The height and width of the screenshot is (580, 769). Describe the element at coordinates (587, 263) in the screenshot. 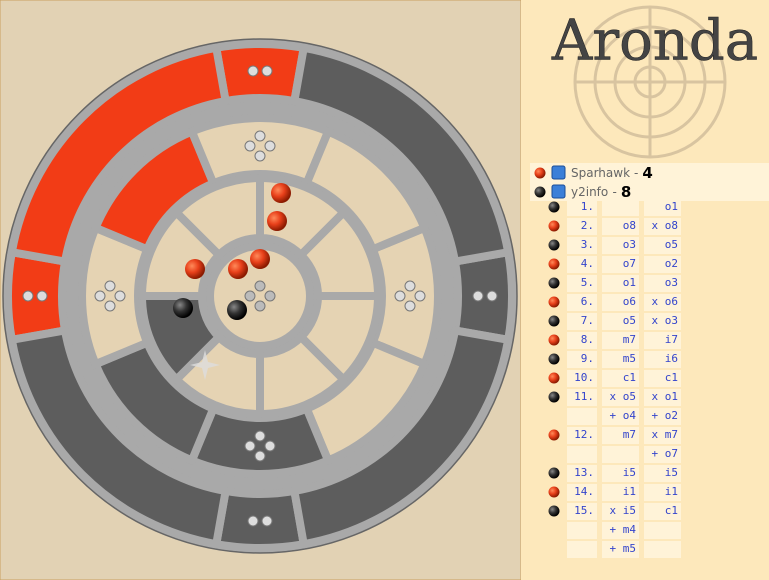

I see `move-number: 4.` at that location.